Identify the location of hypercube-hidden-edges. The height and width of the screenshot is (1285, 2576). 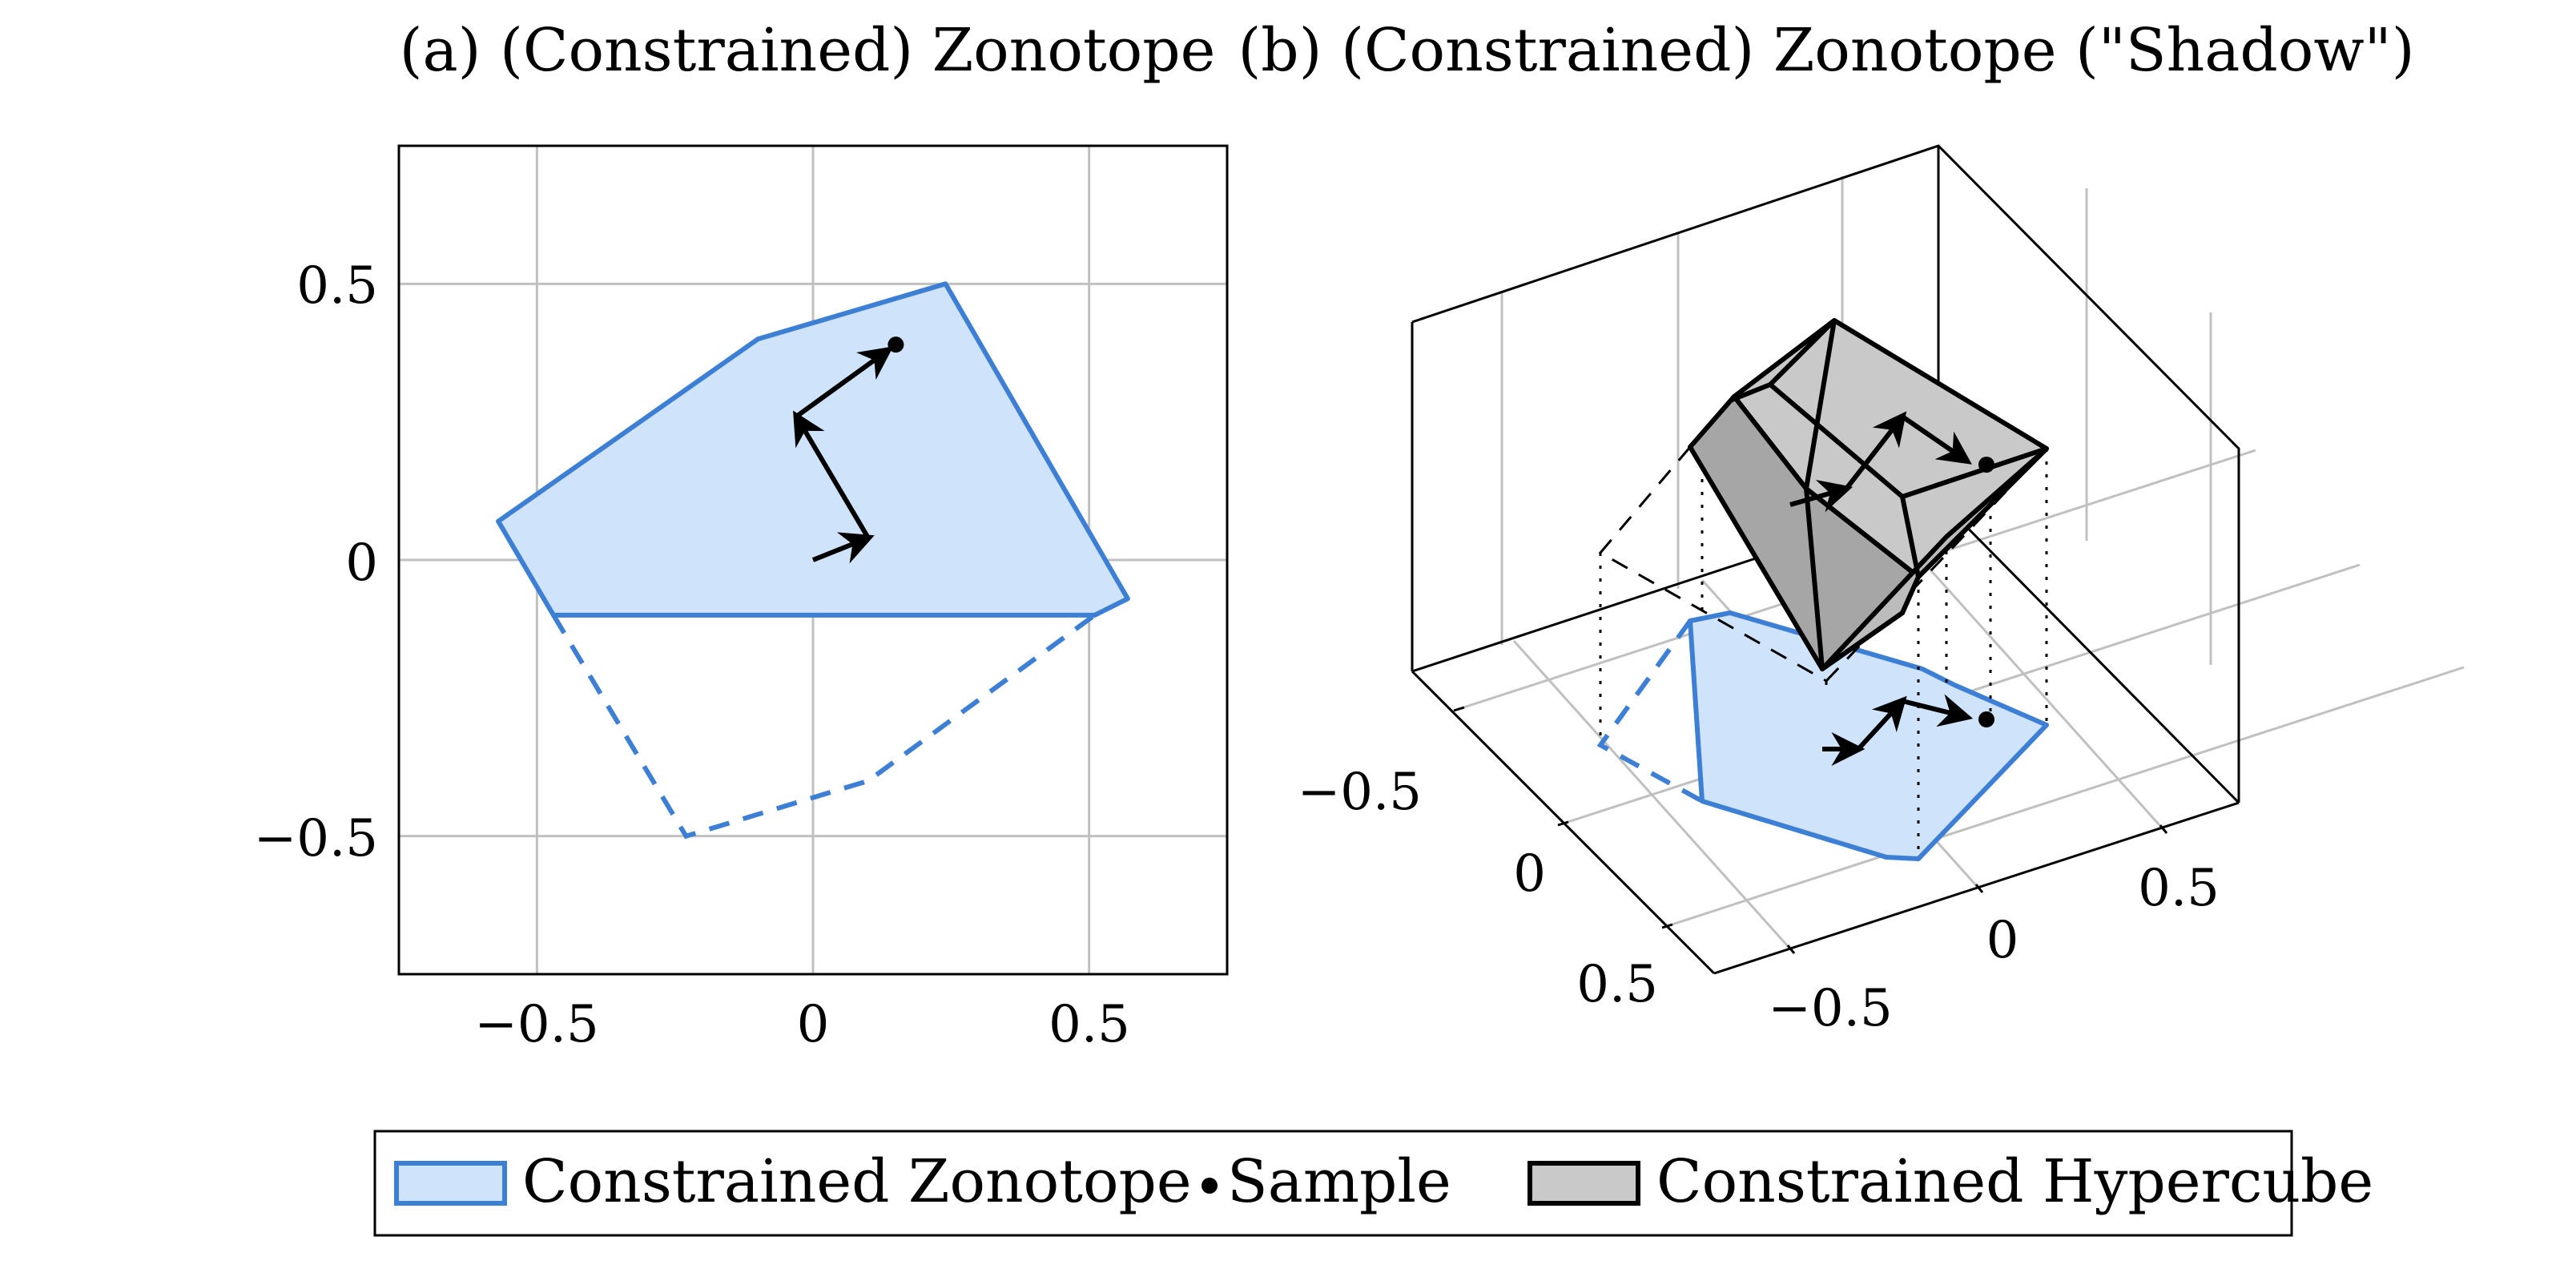
(1823, 565).